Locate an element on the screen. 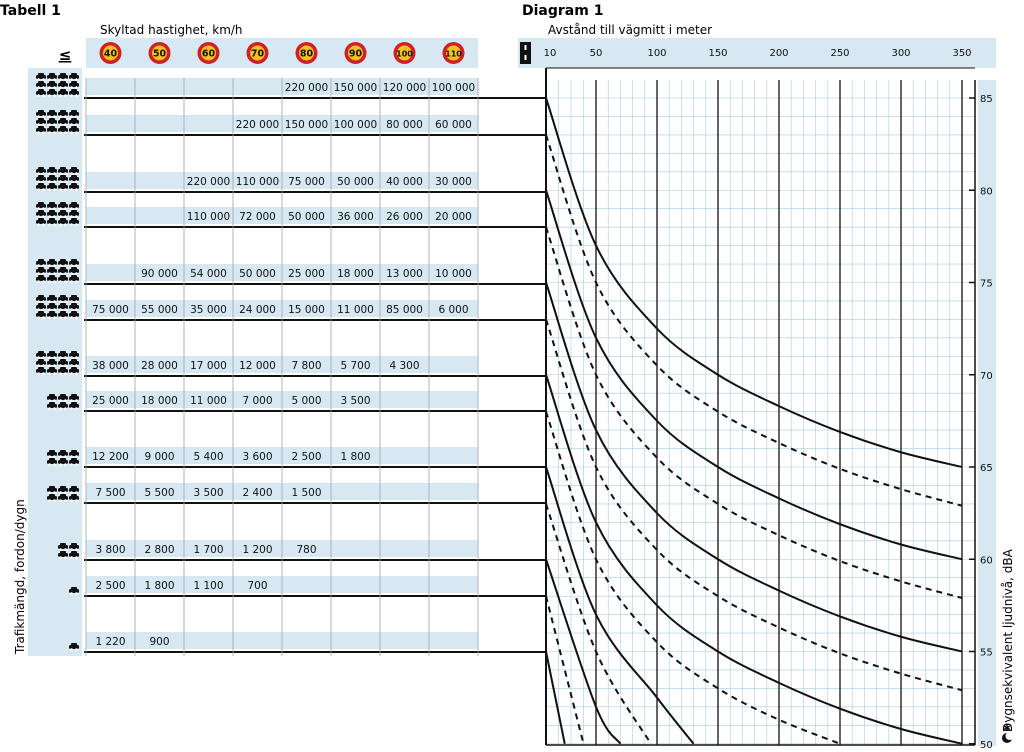 This screenshot has width=1024, height=752. speed-sign-label: 50 is located at coordinates (160, 54).